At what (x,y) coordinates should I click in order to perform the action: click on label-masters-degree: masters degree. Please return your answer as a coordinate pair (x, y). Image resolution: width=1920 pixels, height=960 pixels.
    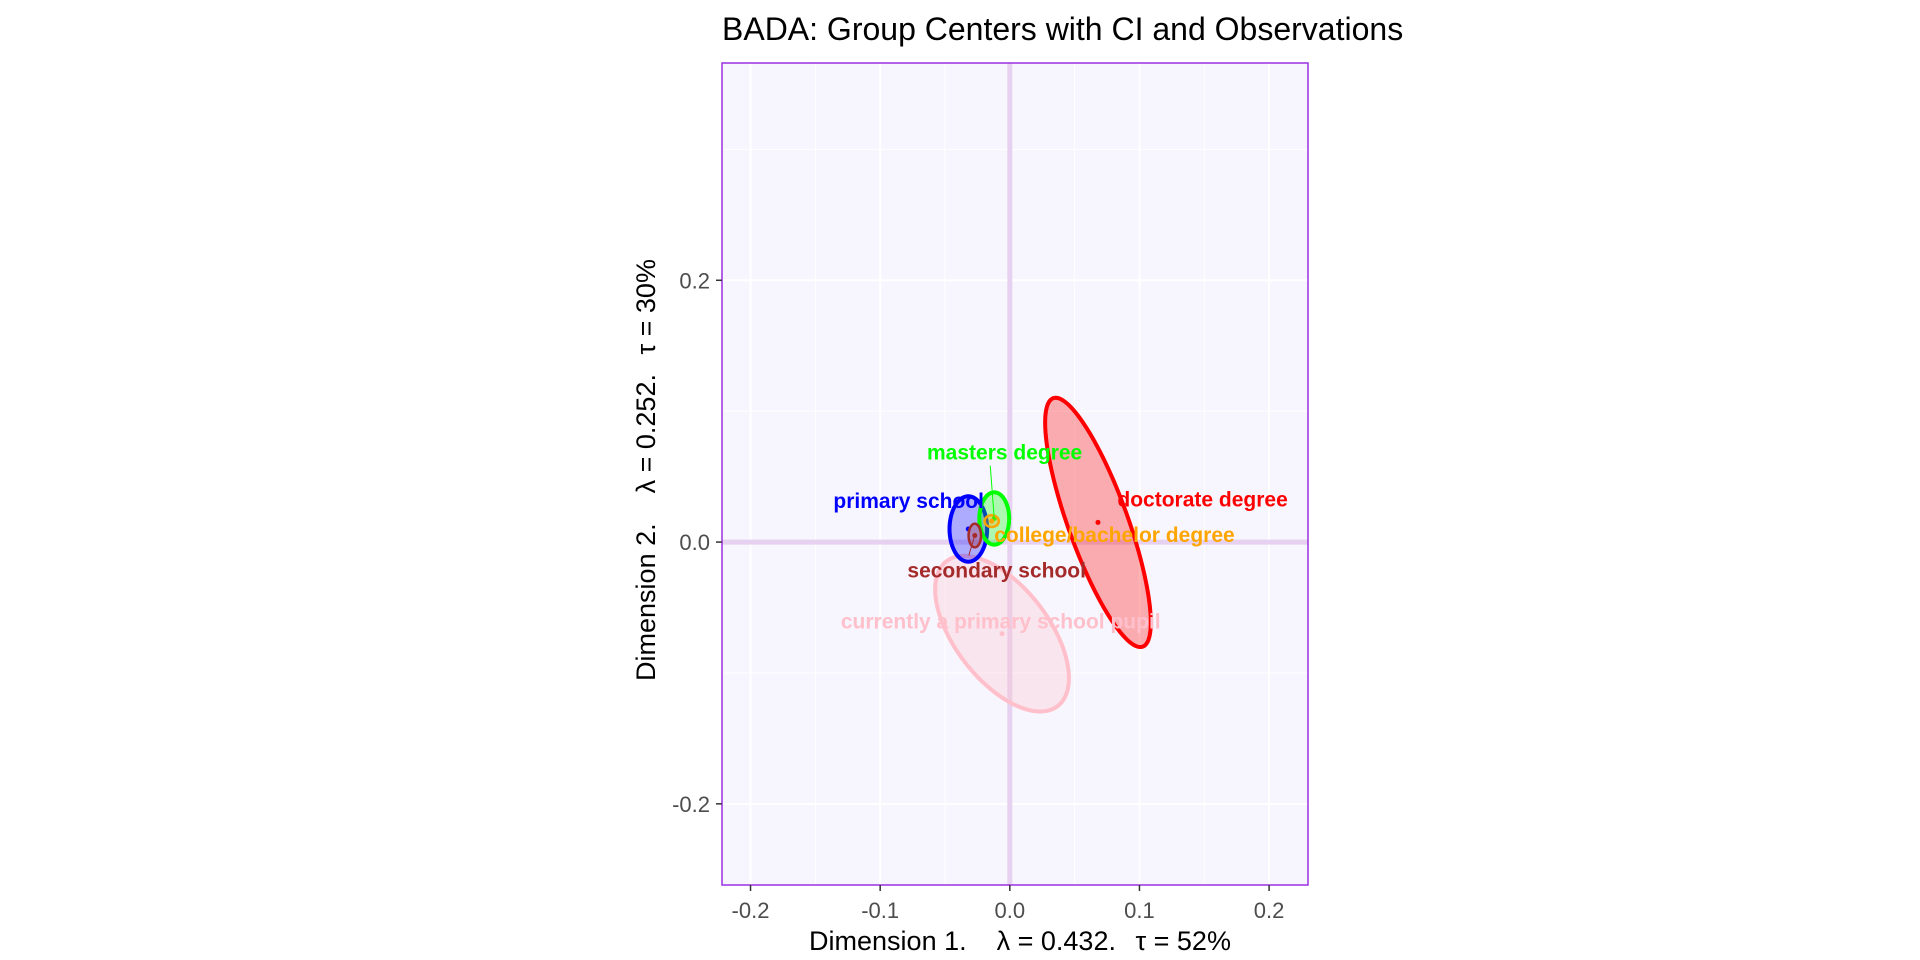
    Looking at the image, I should click on (1004, 453).